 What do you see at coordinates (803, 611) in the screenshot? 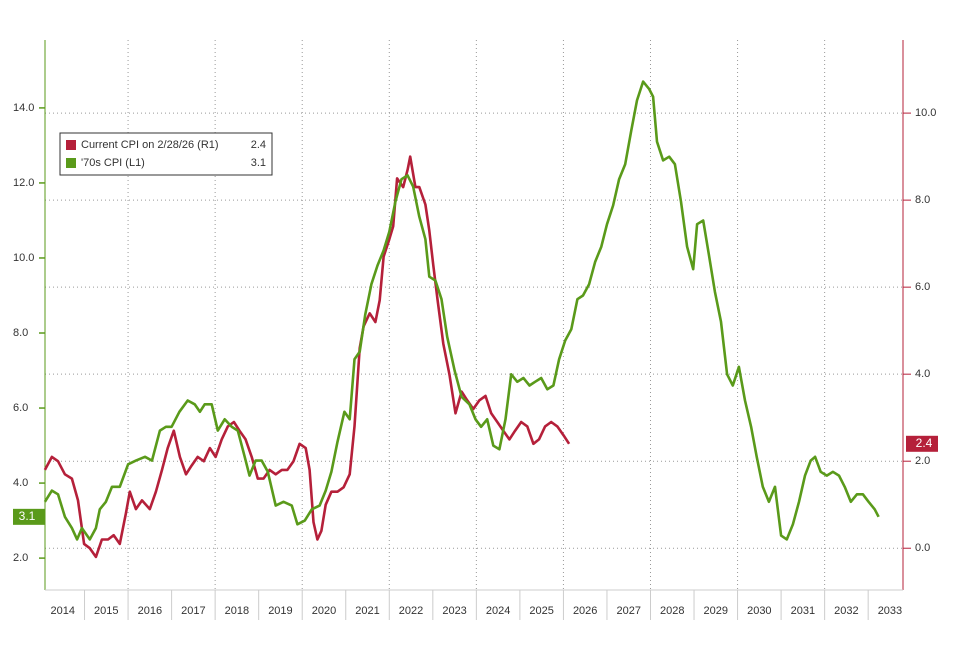
I see `x-tick-label: 2031` at bounding box center [803, 611].